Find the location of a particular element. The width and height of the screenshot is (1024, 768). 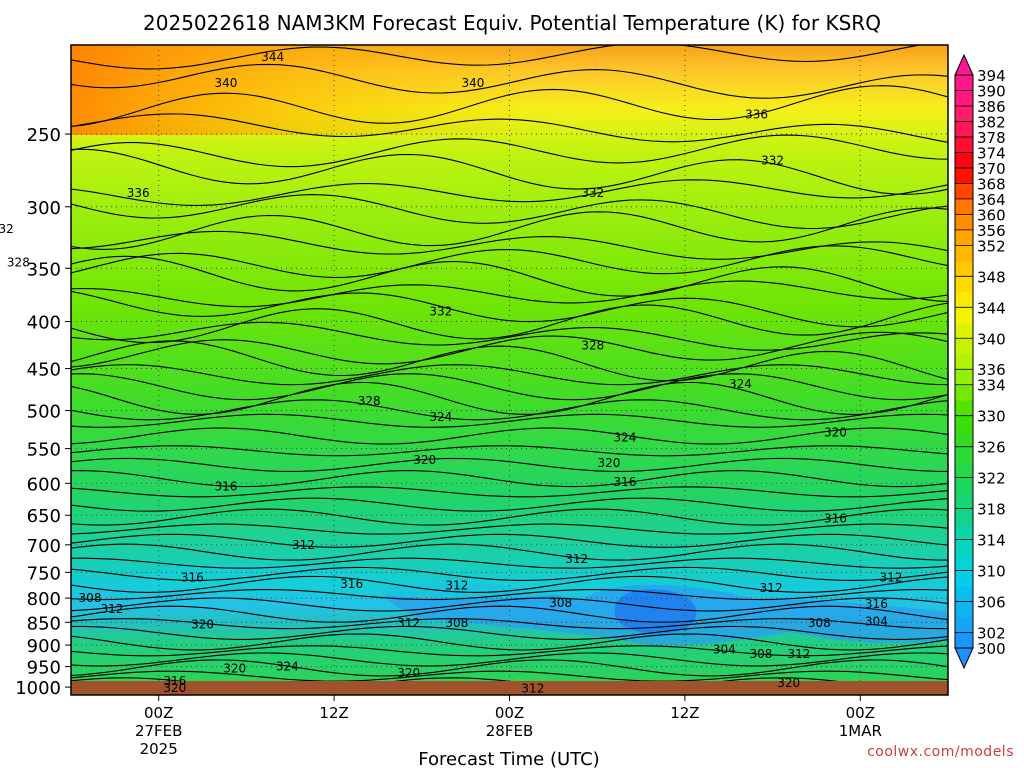

colorbar-label: 336 is located at coordinates (991, 370).